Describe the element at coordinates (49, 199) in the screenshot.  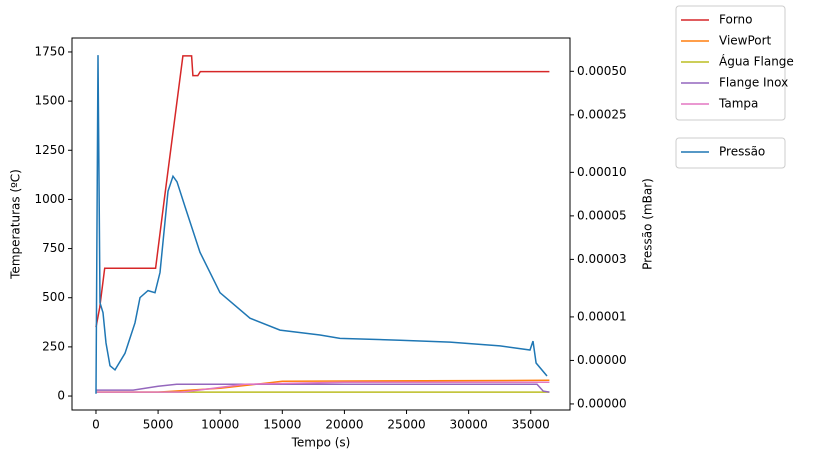
I see `y-tick-label: 1000` at that location.